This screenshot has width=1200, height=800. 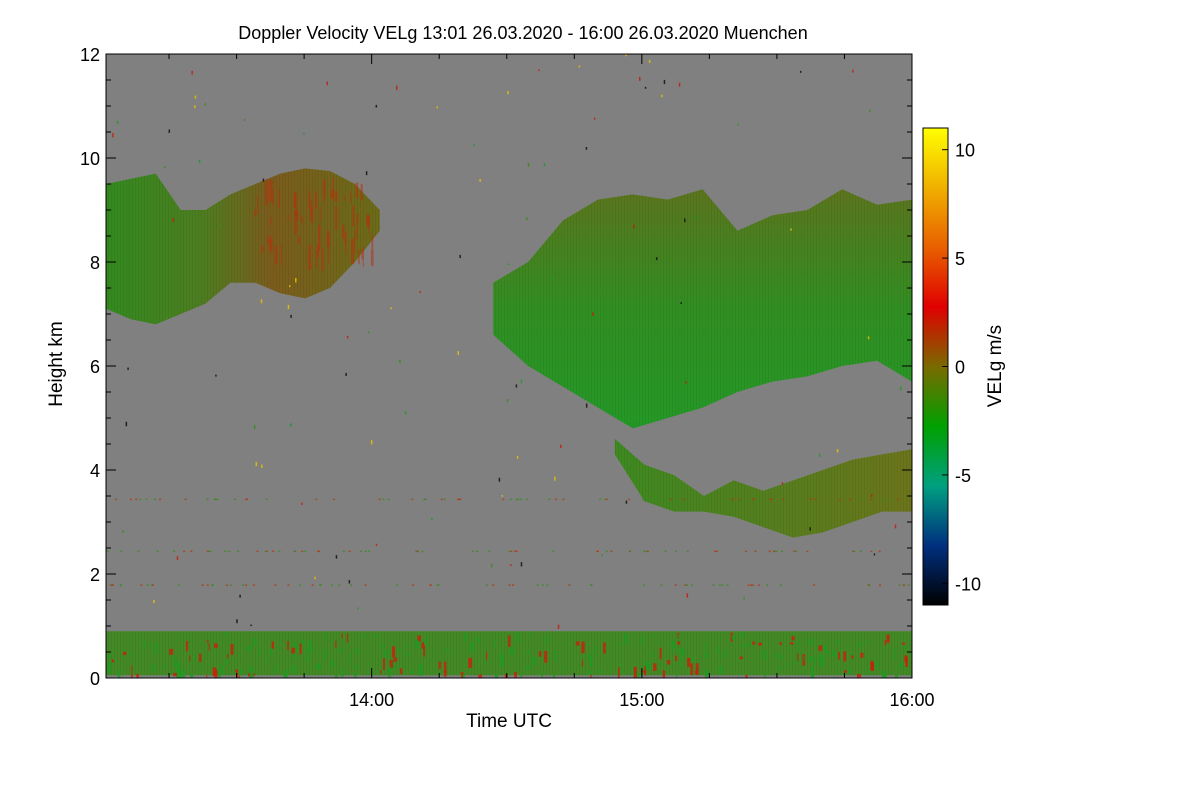 I want to click on cloud-texture-upper-cloud-late, so click(x=702, y=309).